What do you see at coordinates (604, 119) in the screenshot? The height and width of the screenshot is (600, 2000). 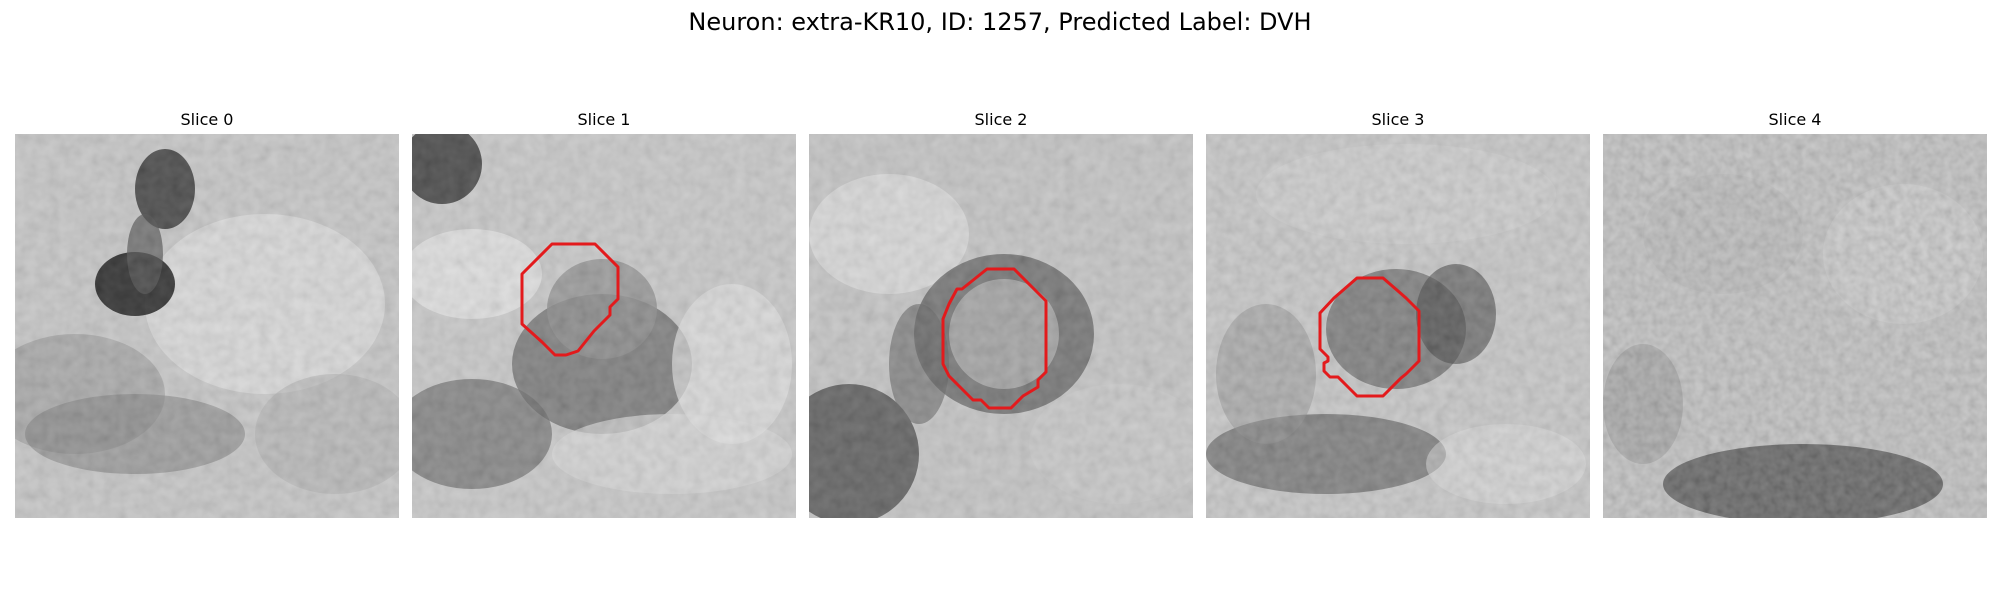 I see `slice-title-1: Slice 1` at bounding box center [604, 119].